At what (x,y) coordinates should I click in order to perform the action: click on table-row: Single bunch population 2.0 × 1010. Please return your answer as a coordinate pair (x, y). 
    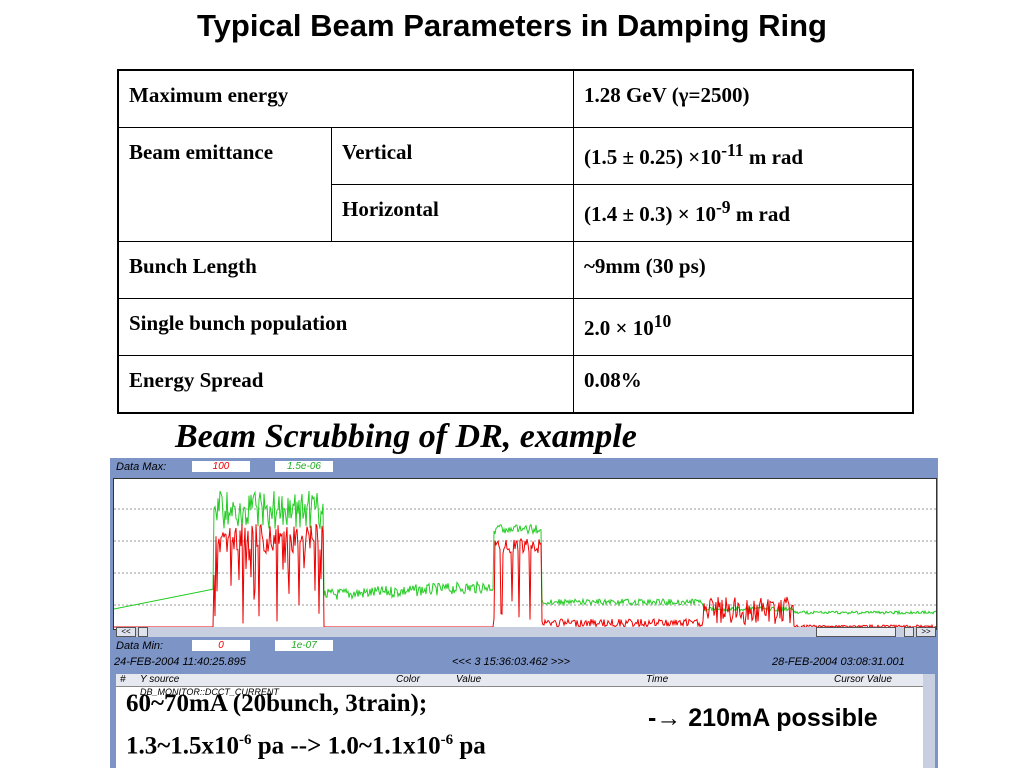
    Looking at the image, I should click on (515, 327).